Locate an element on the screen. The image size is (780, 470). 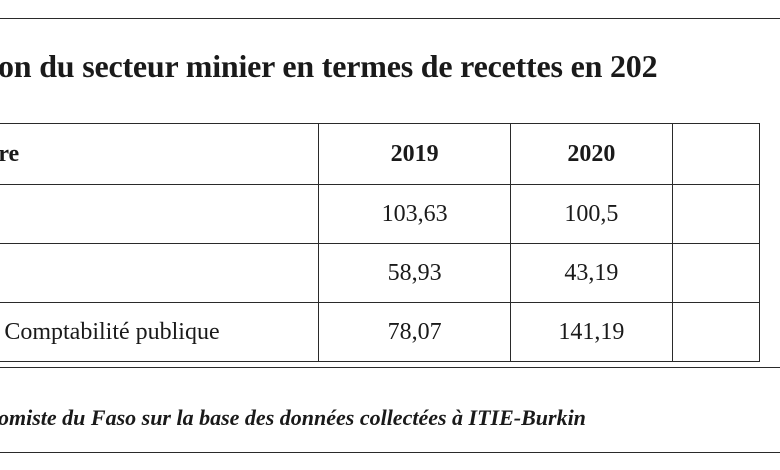
cell-value: 58,93 is located at coordinates (414, 273).